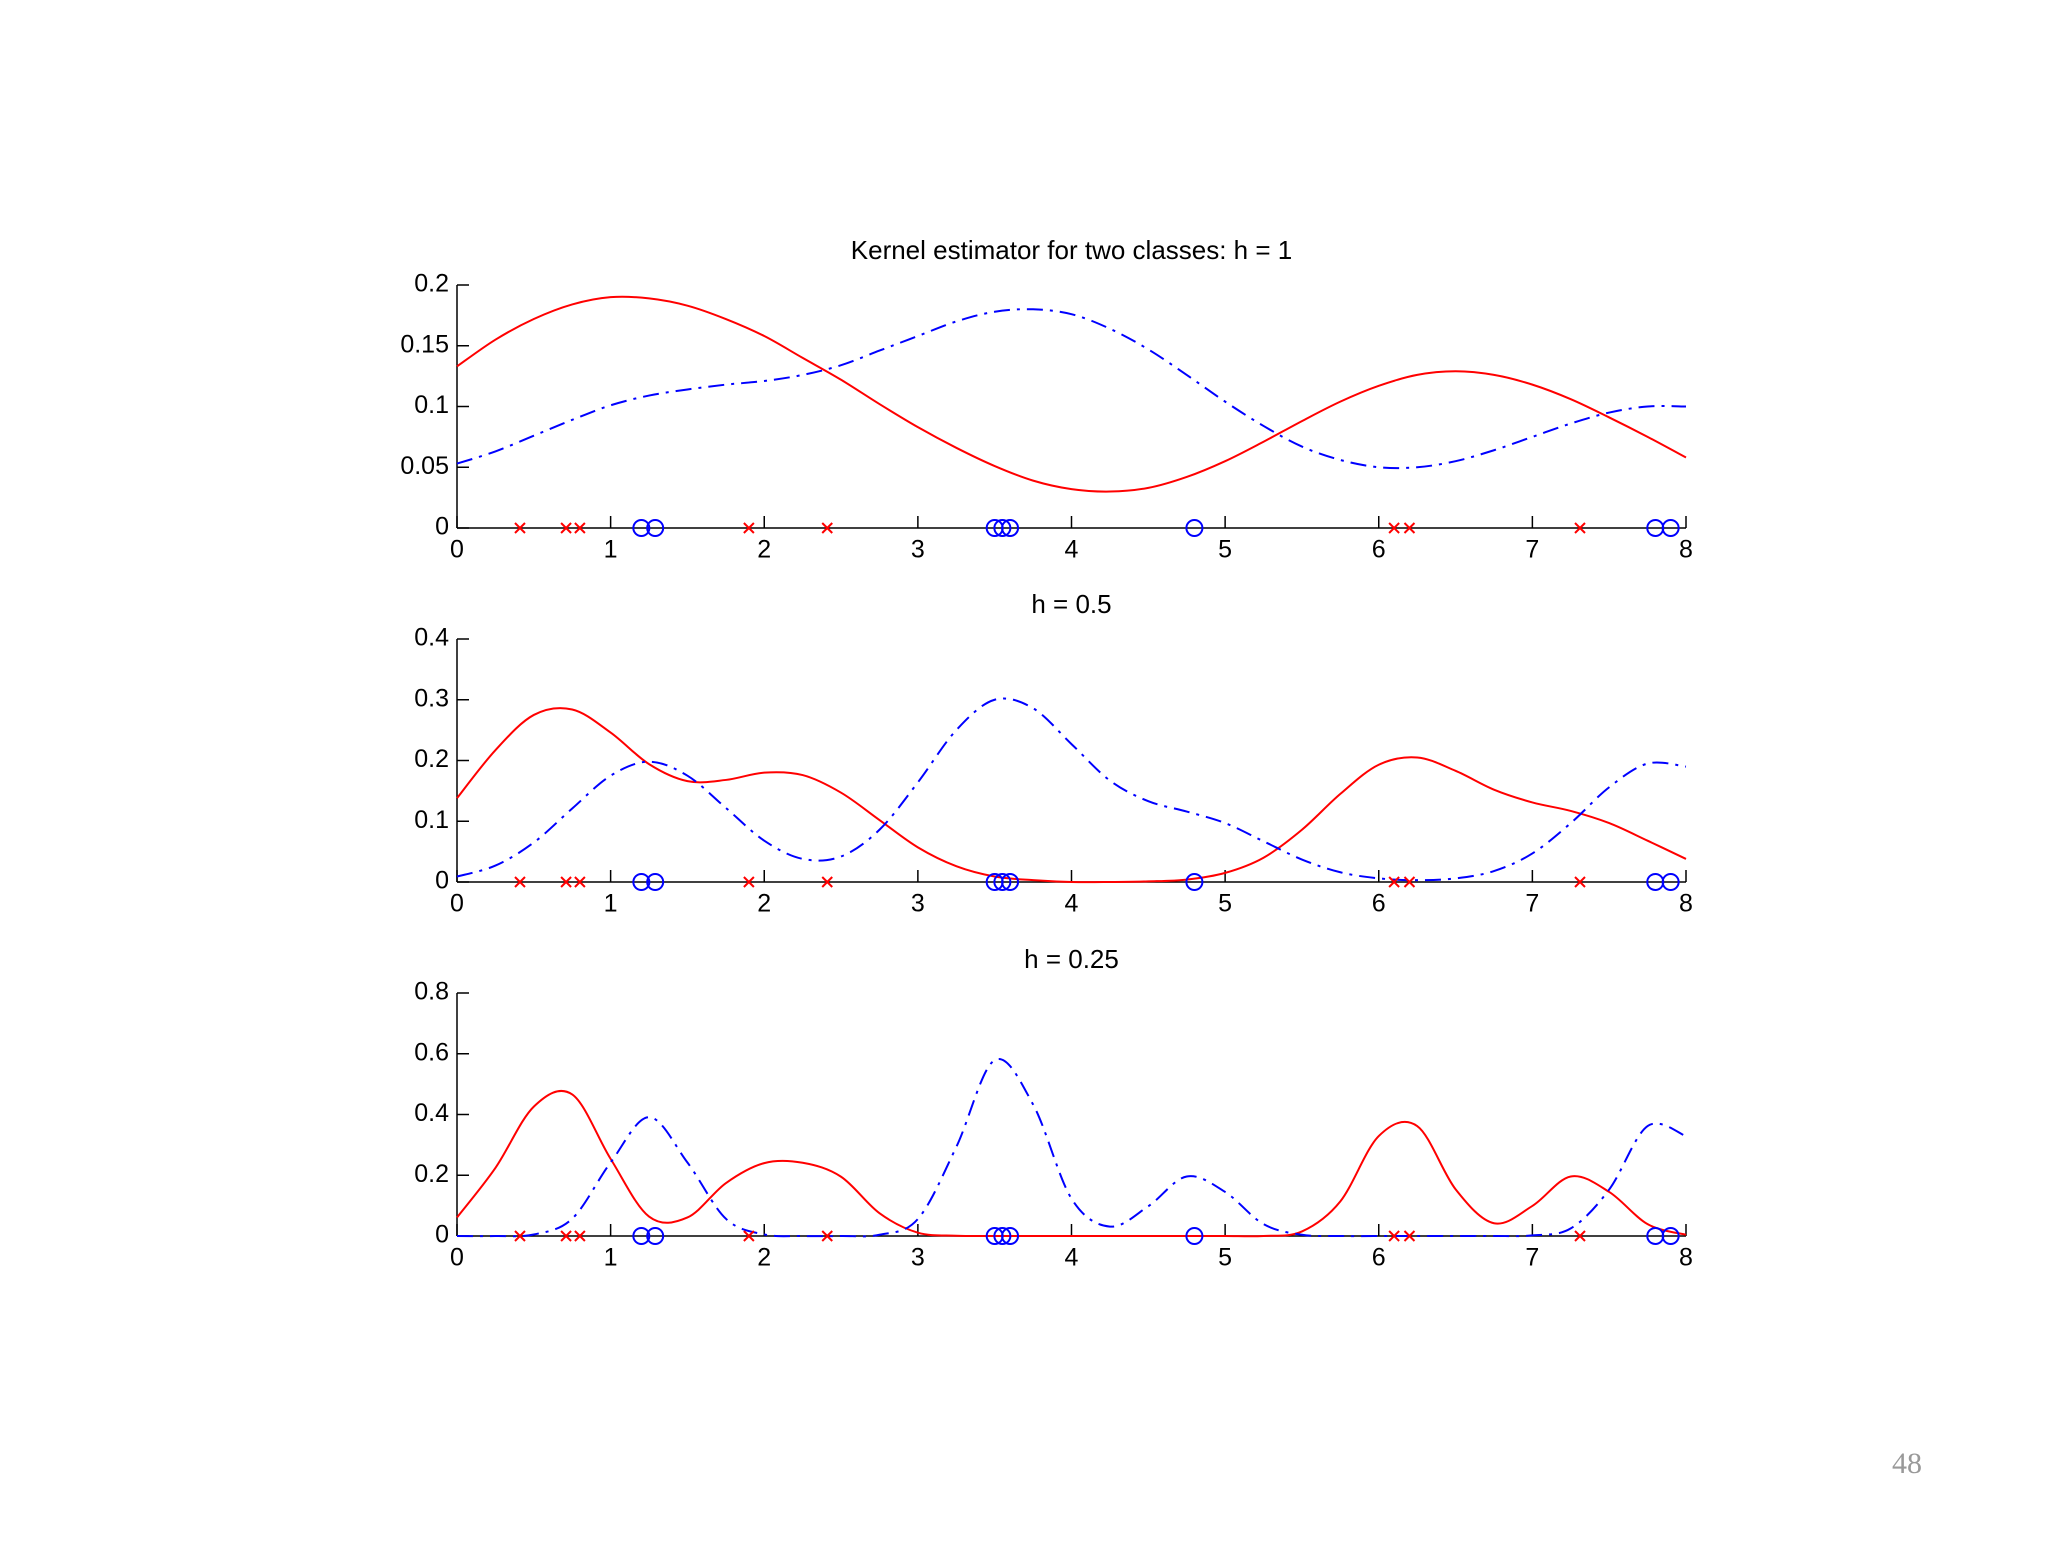 This screenshot has height=1541, width=2048. I want to click on y-tick-label: 0.8, so click(431, 992).